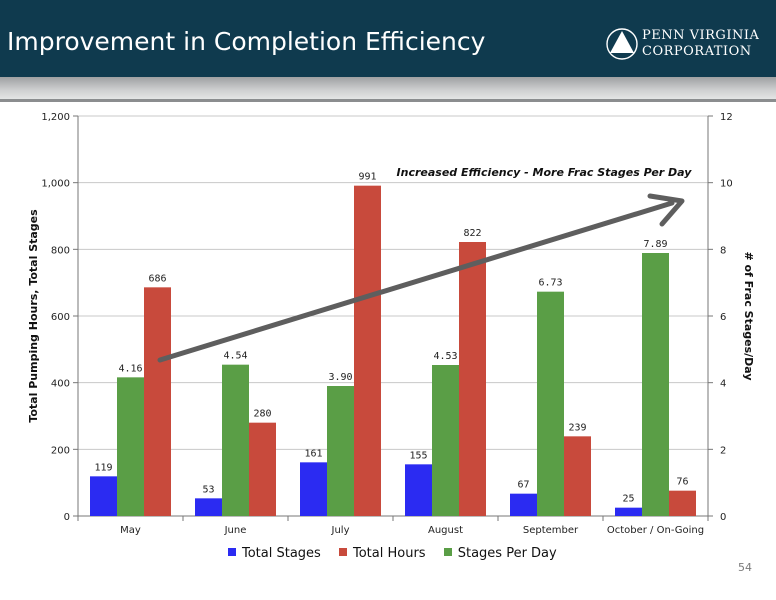  Describe the element at coordinates (232, 552) in the screenshot. I see `legend-swatch-total-stages` at that location.